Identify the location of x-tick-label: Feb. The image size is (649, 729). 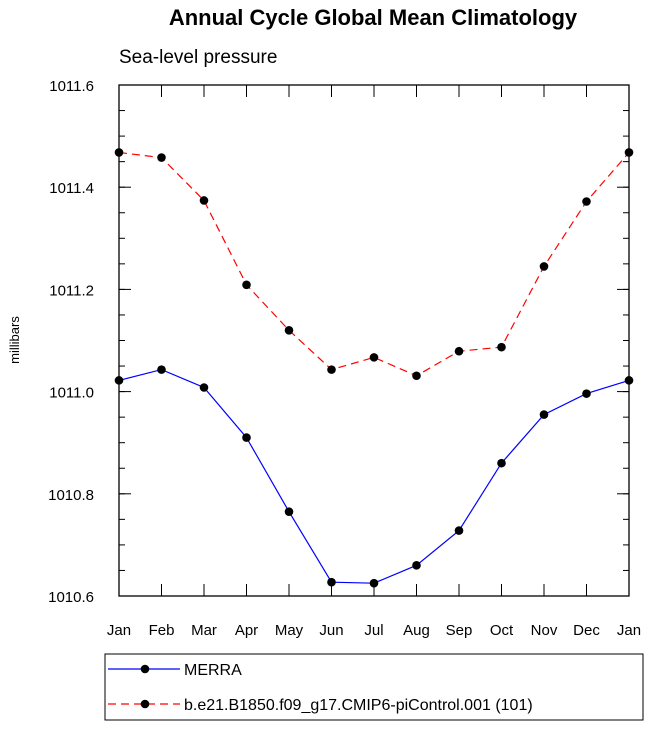
(162, 630).